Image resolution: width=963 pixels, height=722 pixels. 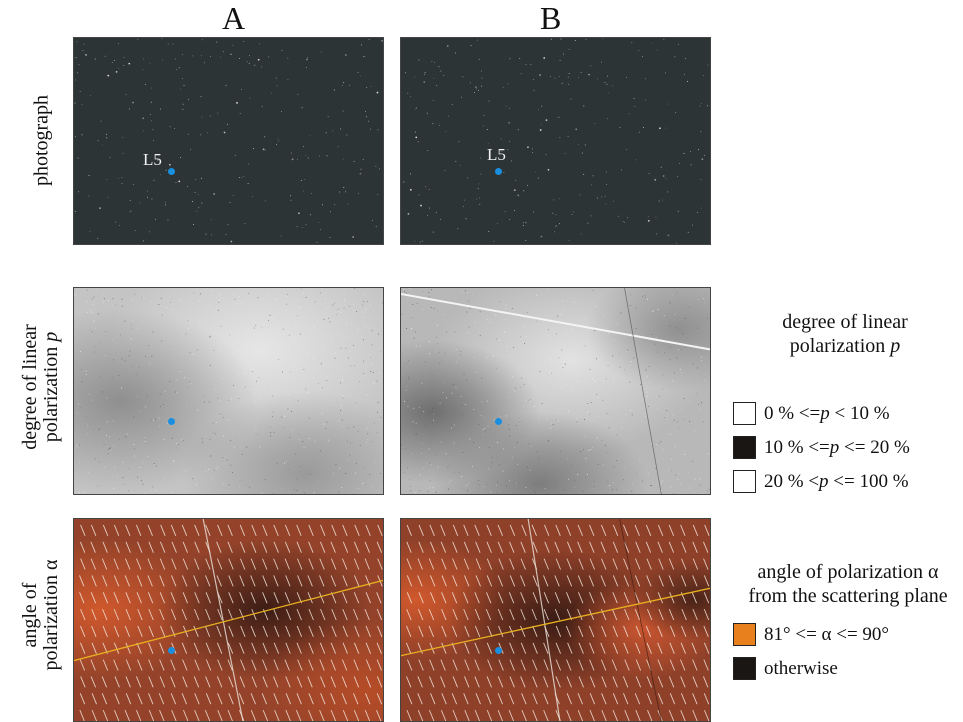 I want to click on row-label-angle: angle of polarization α, so click(x=40, y=615).